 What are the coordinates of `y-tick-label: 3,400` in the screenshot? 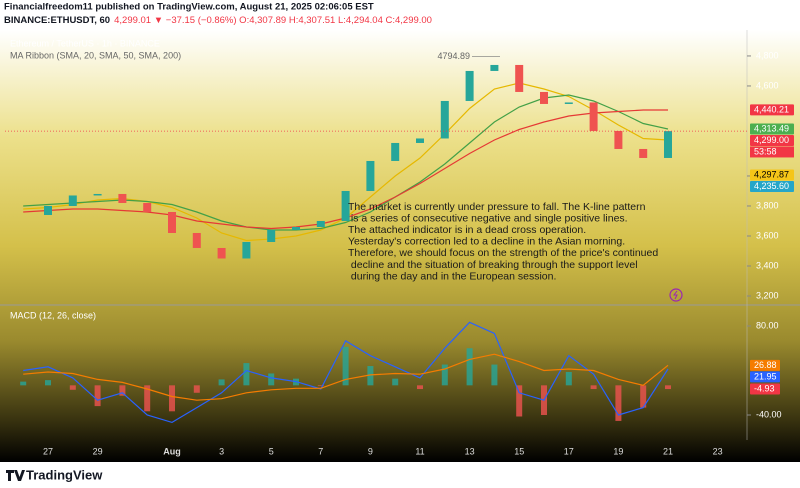 It's located at (767, 265).